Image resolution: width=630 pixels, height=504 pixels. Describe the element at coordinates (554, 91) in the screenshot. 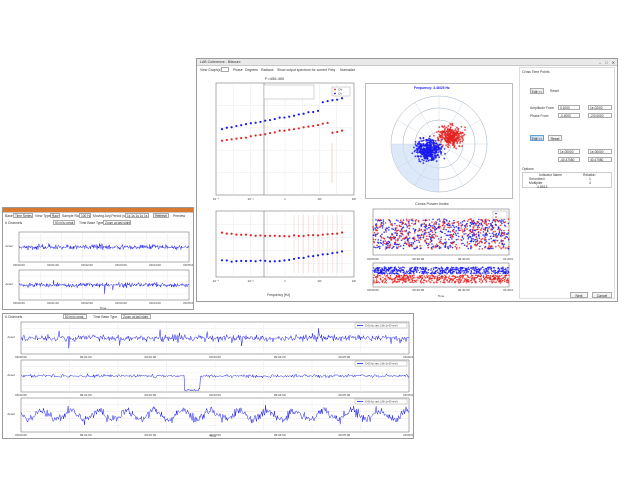

I see `reset-button-1: Reset` at that location.